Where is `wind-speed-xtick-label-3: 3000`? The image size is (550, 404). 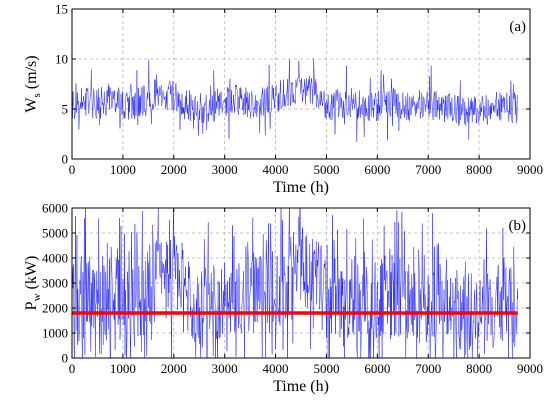 wind-speed-xtick-label-3: 3000 is located at coordinates (225, 169).